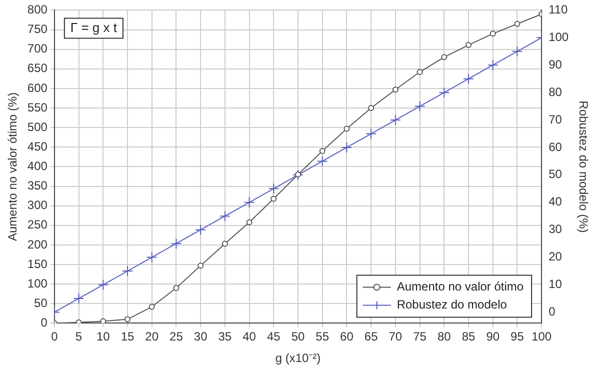 The height and width of the screenshot is (378, 598). What do you see at coordinates (37, 68) in the screenshot?
I see `y-tick-label: 650` at bounding box center [37, 68].